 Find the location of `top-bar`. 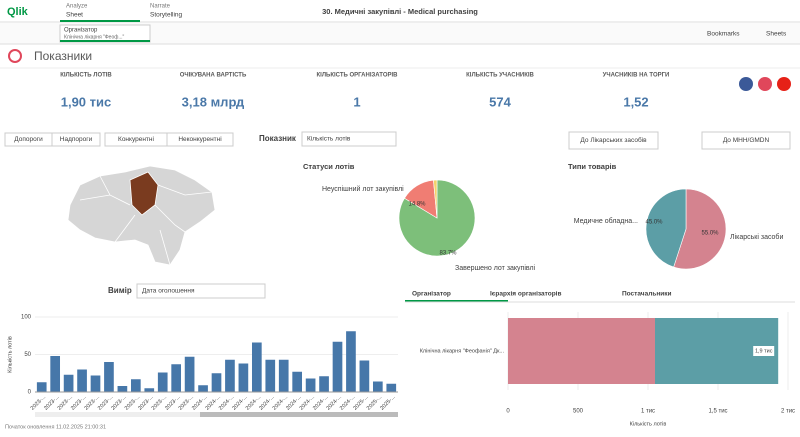

top-bar is located at coordinates (400, 11).